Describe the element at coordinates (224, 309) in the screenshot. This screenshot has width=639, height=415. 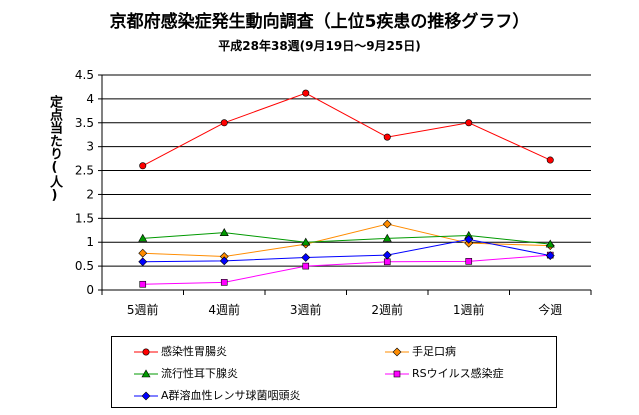
I see `x-tick-label: 4週前` at that location.